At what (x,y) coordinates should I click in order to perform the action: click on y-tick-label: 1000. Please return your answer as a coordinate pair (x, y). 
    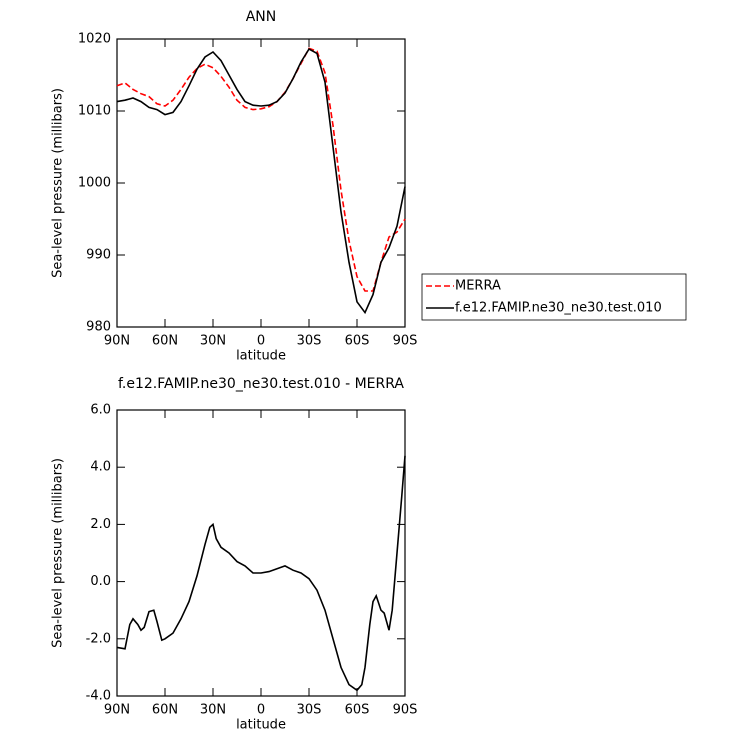
    Looking at the image, I should click on (94, 183).